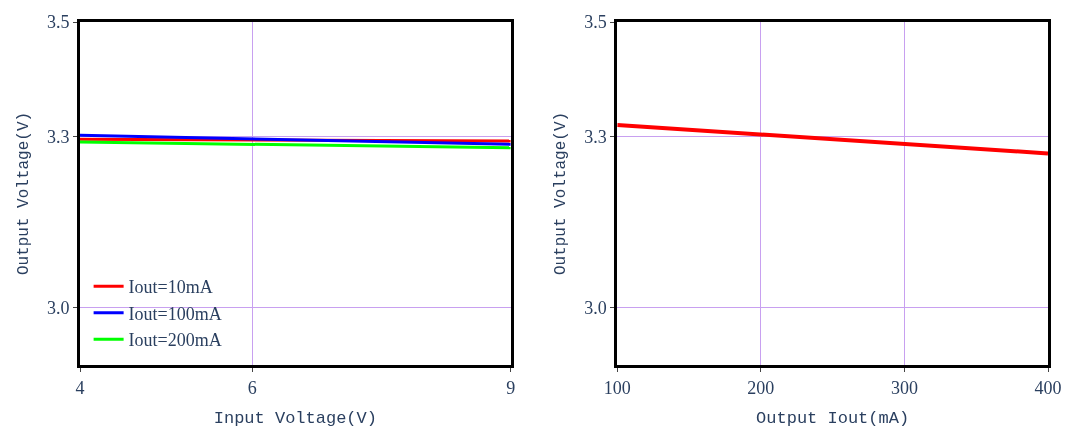 The width and height of the screenshot is (1078, 436). Describe the element at coordinates (175, 313) in the screenshot. I see `legend-label: Iout=100mA` at that location.